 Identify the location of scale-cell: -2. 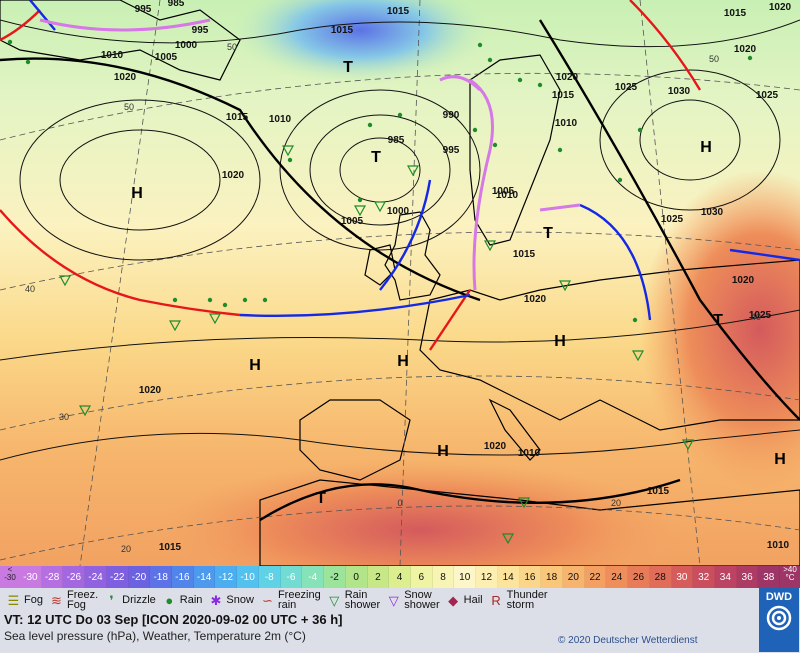
(335, 577).